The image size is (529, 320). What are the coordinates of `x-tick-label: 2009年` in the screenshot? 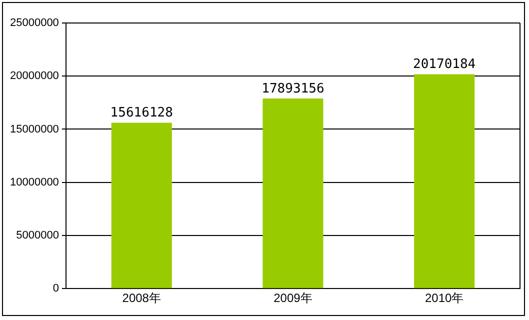 It's located at (293, 298).